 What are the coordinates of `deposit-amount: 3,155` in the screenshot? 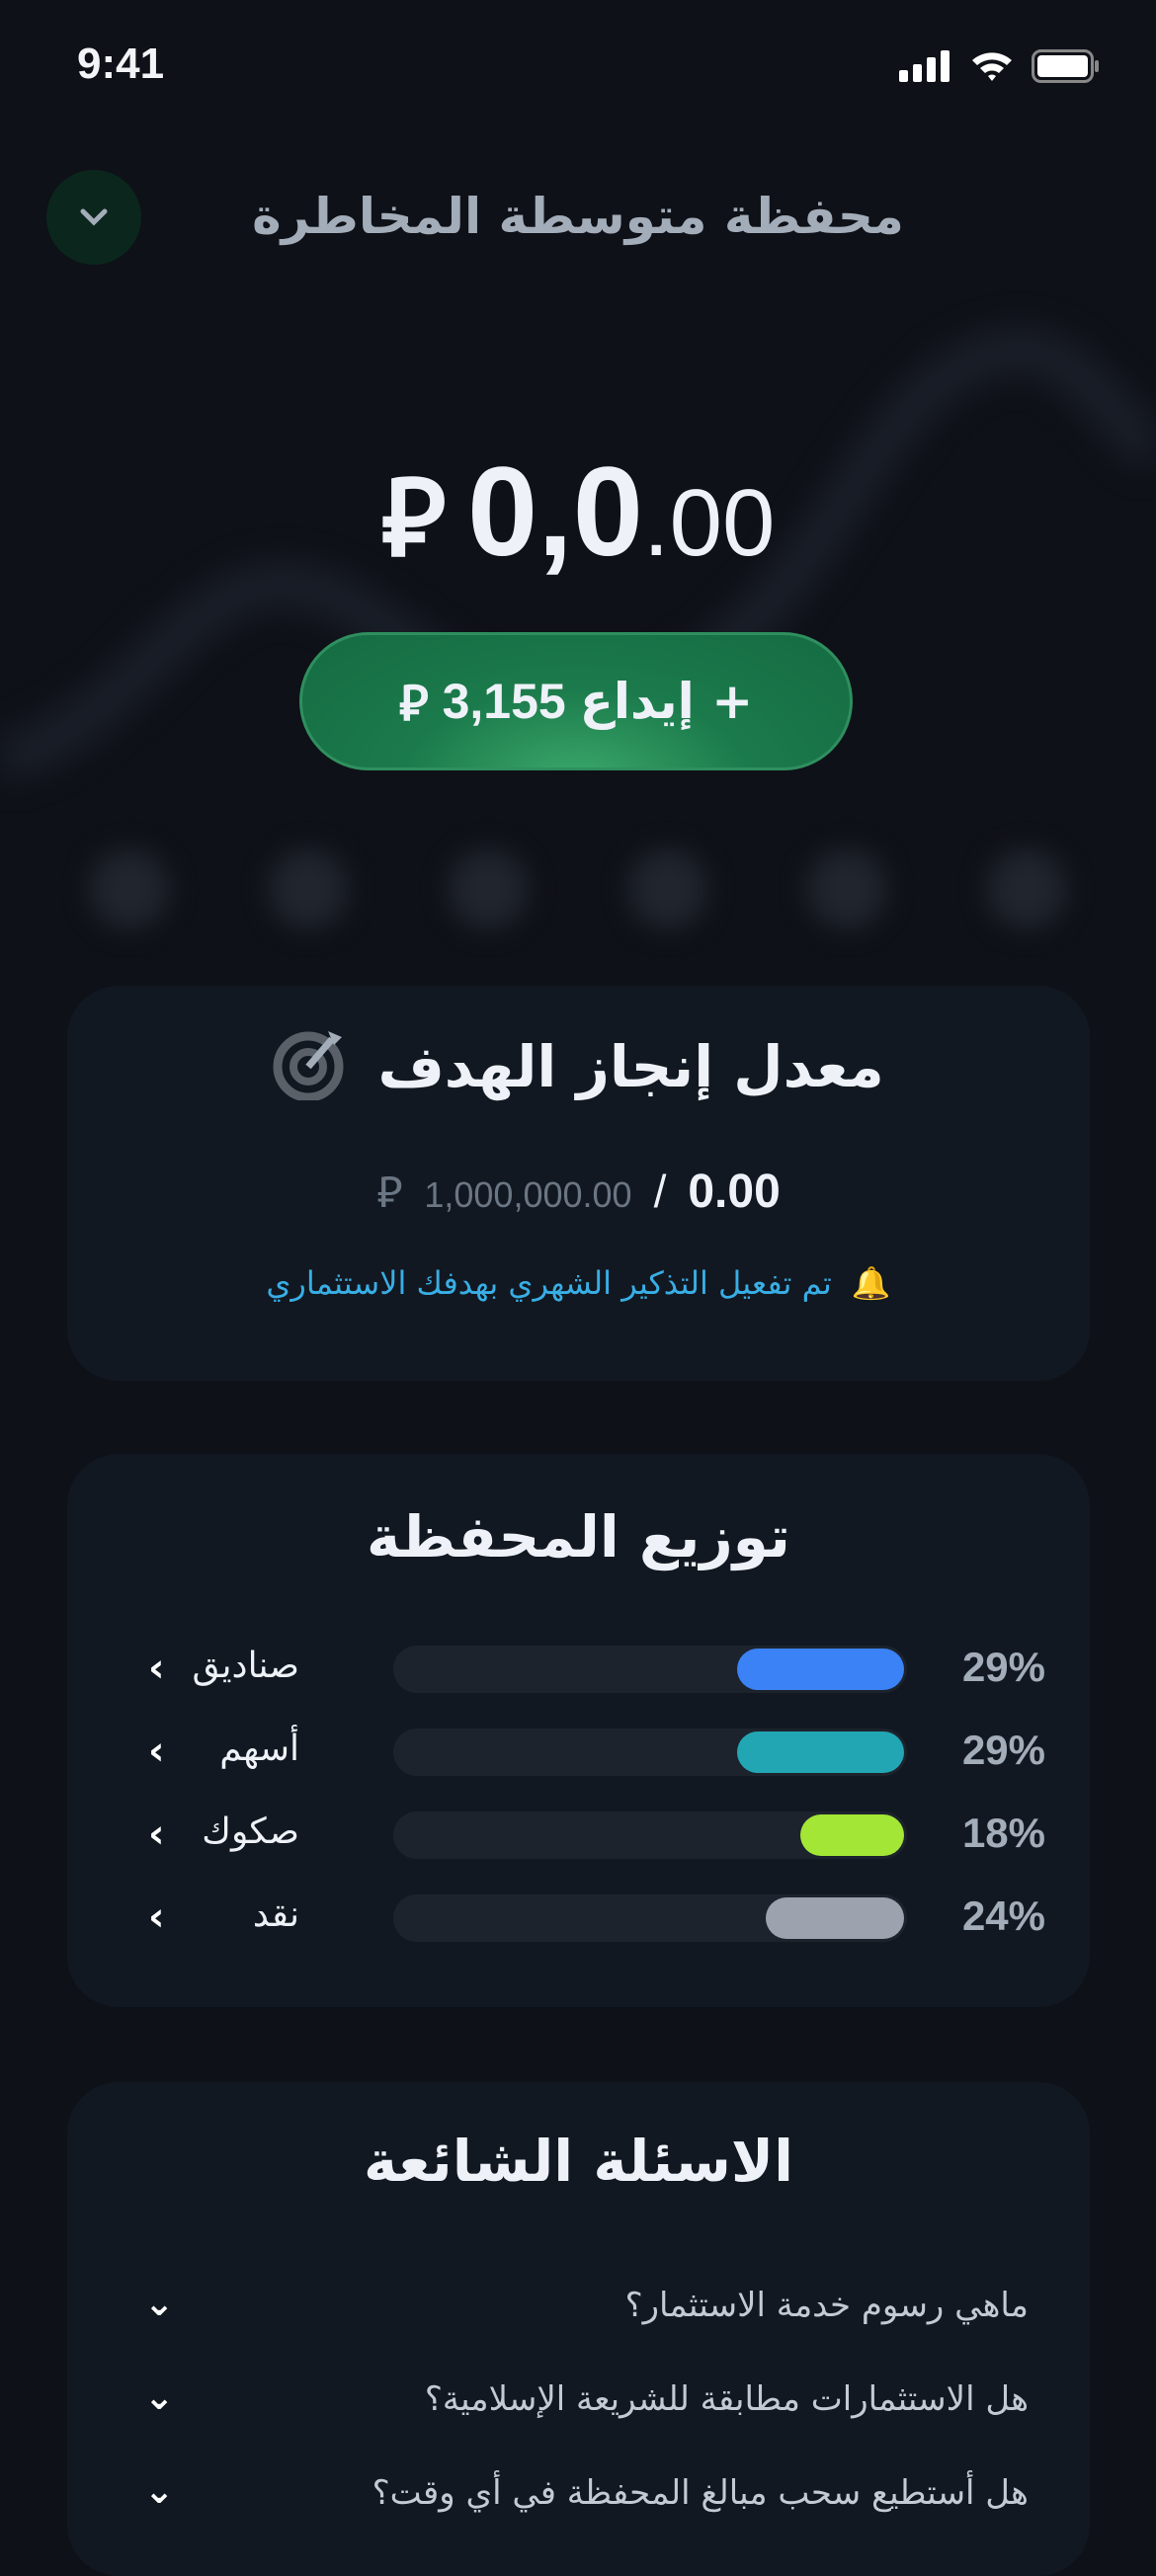 It's located at (504, 701).